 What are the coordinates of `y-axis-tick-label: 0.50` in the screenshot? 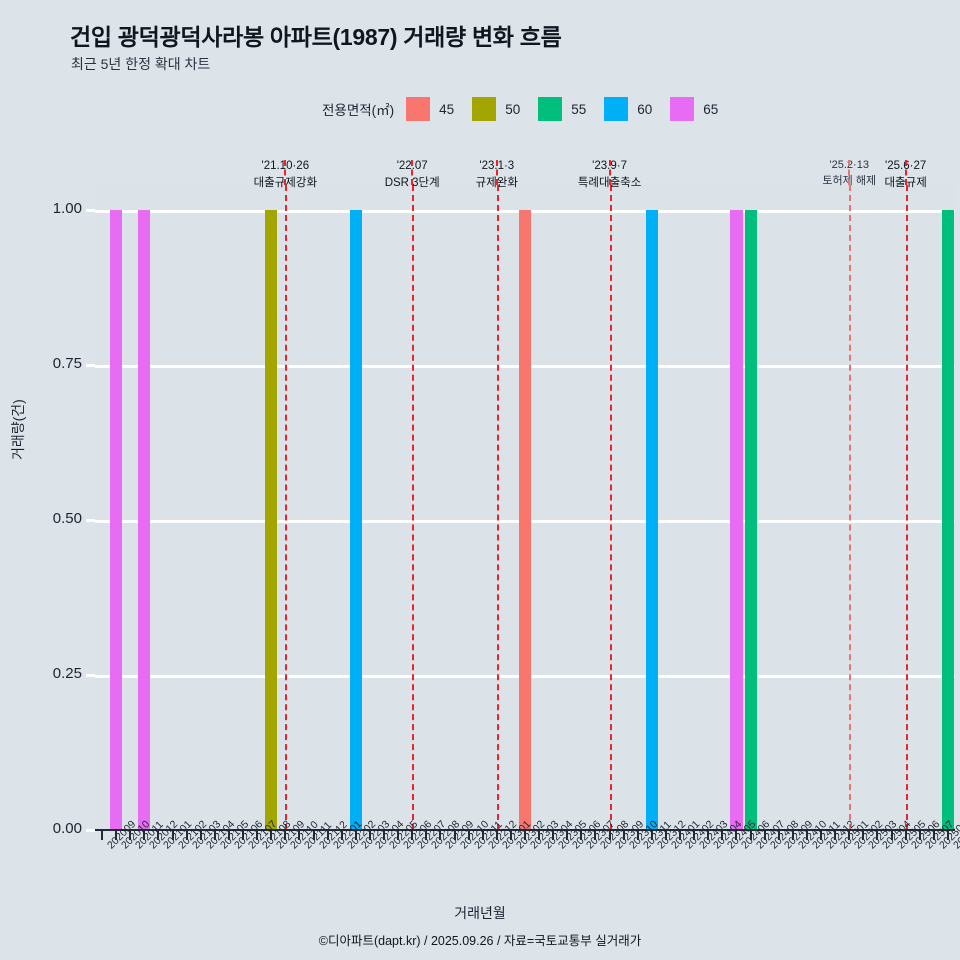 It's located at (67, 518).